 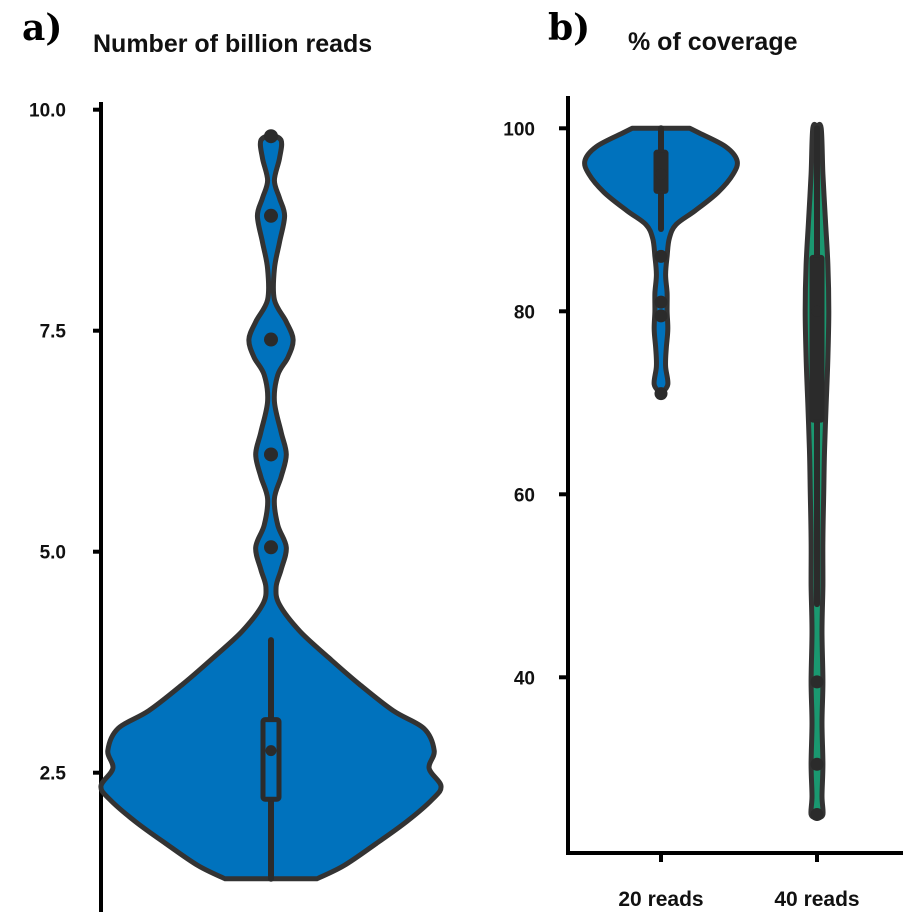 I want to click on panel-a-median-point, so click(x=271, y=751).